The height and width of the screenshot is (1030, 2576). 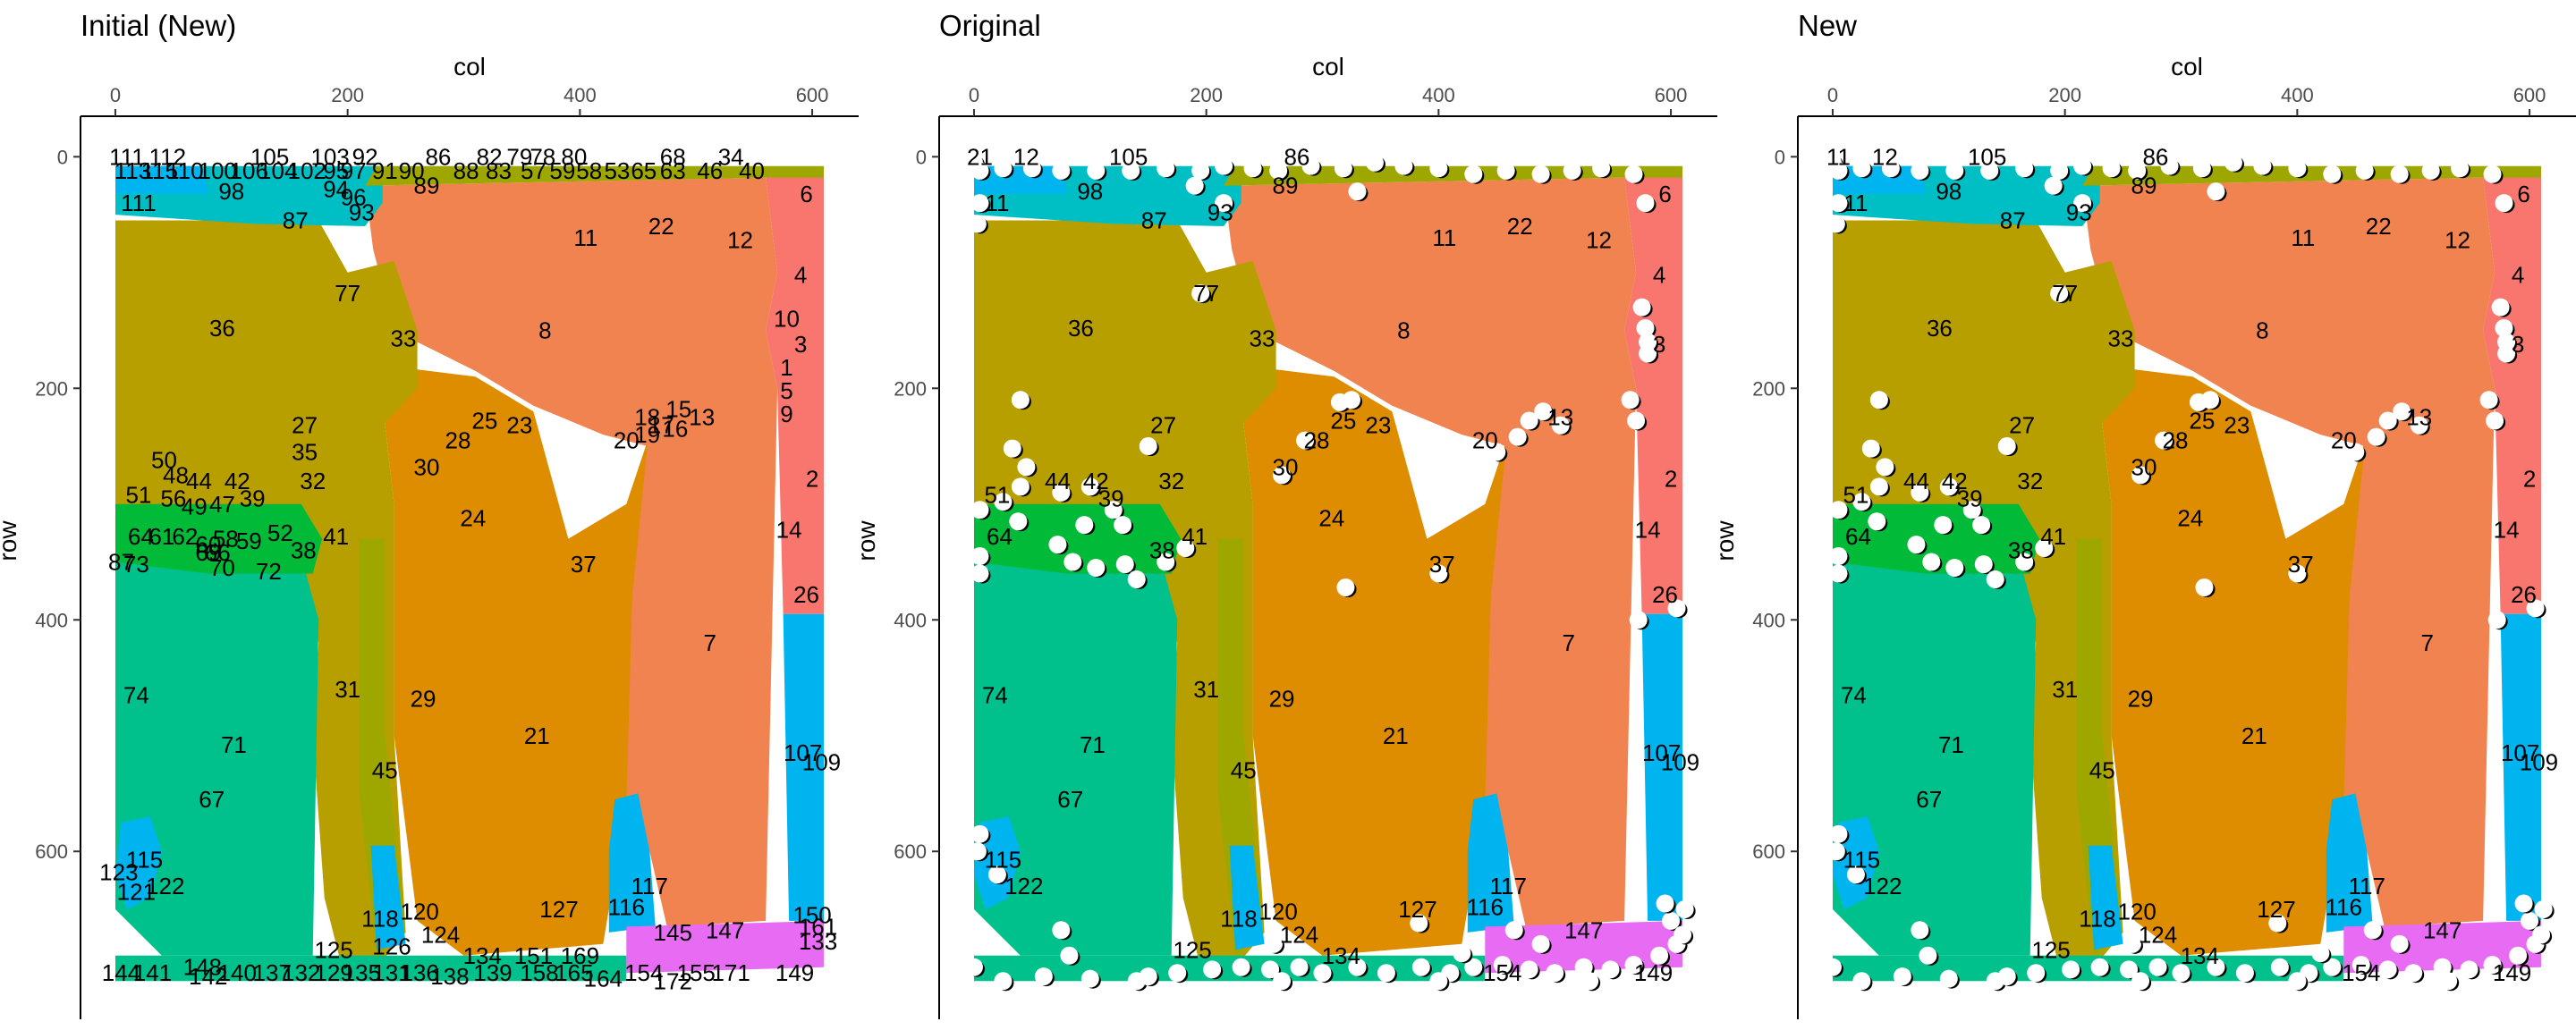 What do you see at coordinates (752, 170) in the screenshot?
I see `region-label: 40` at bounding box center [752, 170].